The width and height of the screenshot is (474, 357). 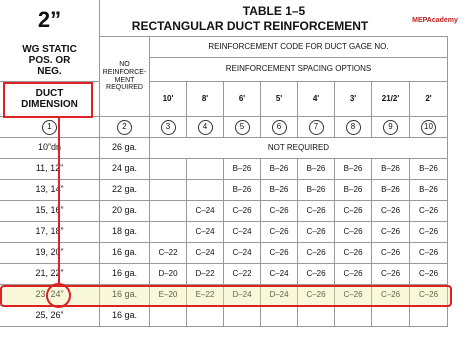 I want to click on column-number: 2, so click(x=124, y=127).